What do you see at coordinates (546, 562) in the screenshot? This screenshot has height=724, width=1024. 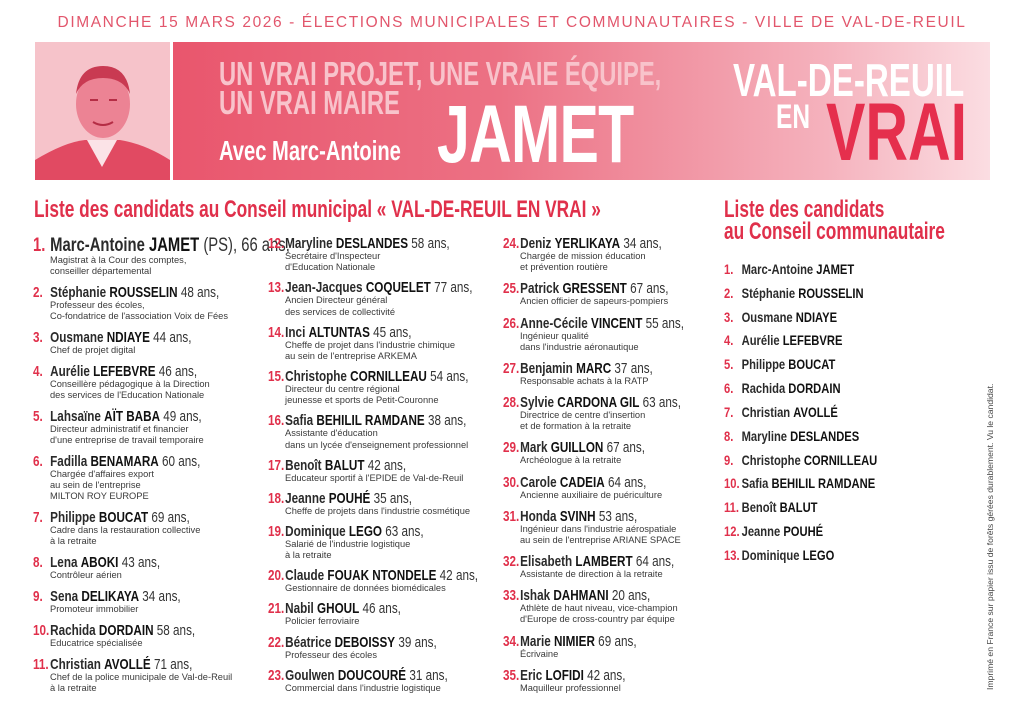 I see `first-name: Elisabeth` at bounding box center [546, 562].